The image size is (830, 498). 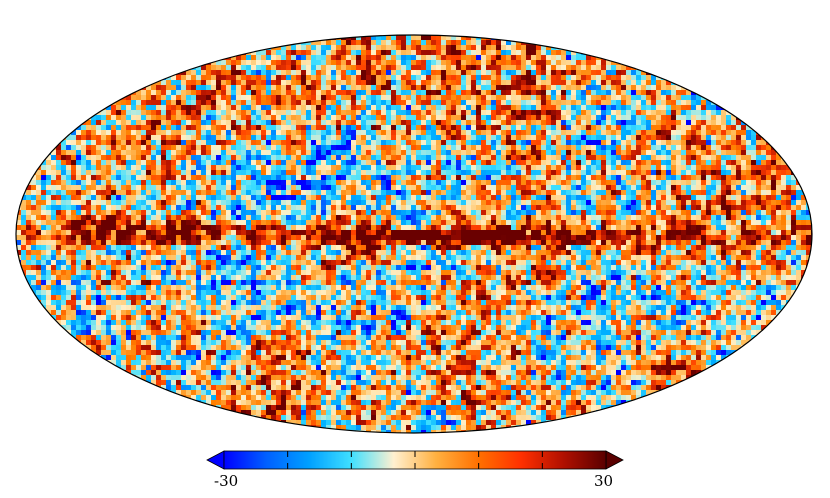 What do you see at coordinates (215, 460) in the screenshot?
I see `colorbar-min-arrow` at bounding box center [215, 460].